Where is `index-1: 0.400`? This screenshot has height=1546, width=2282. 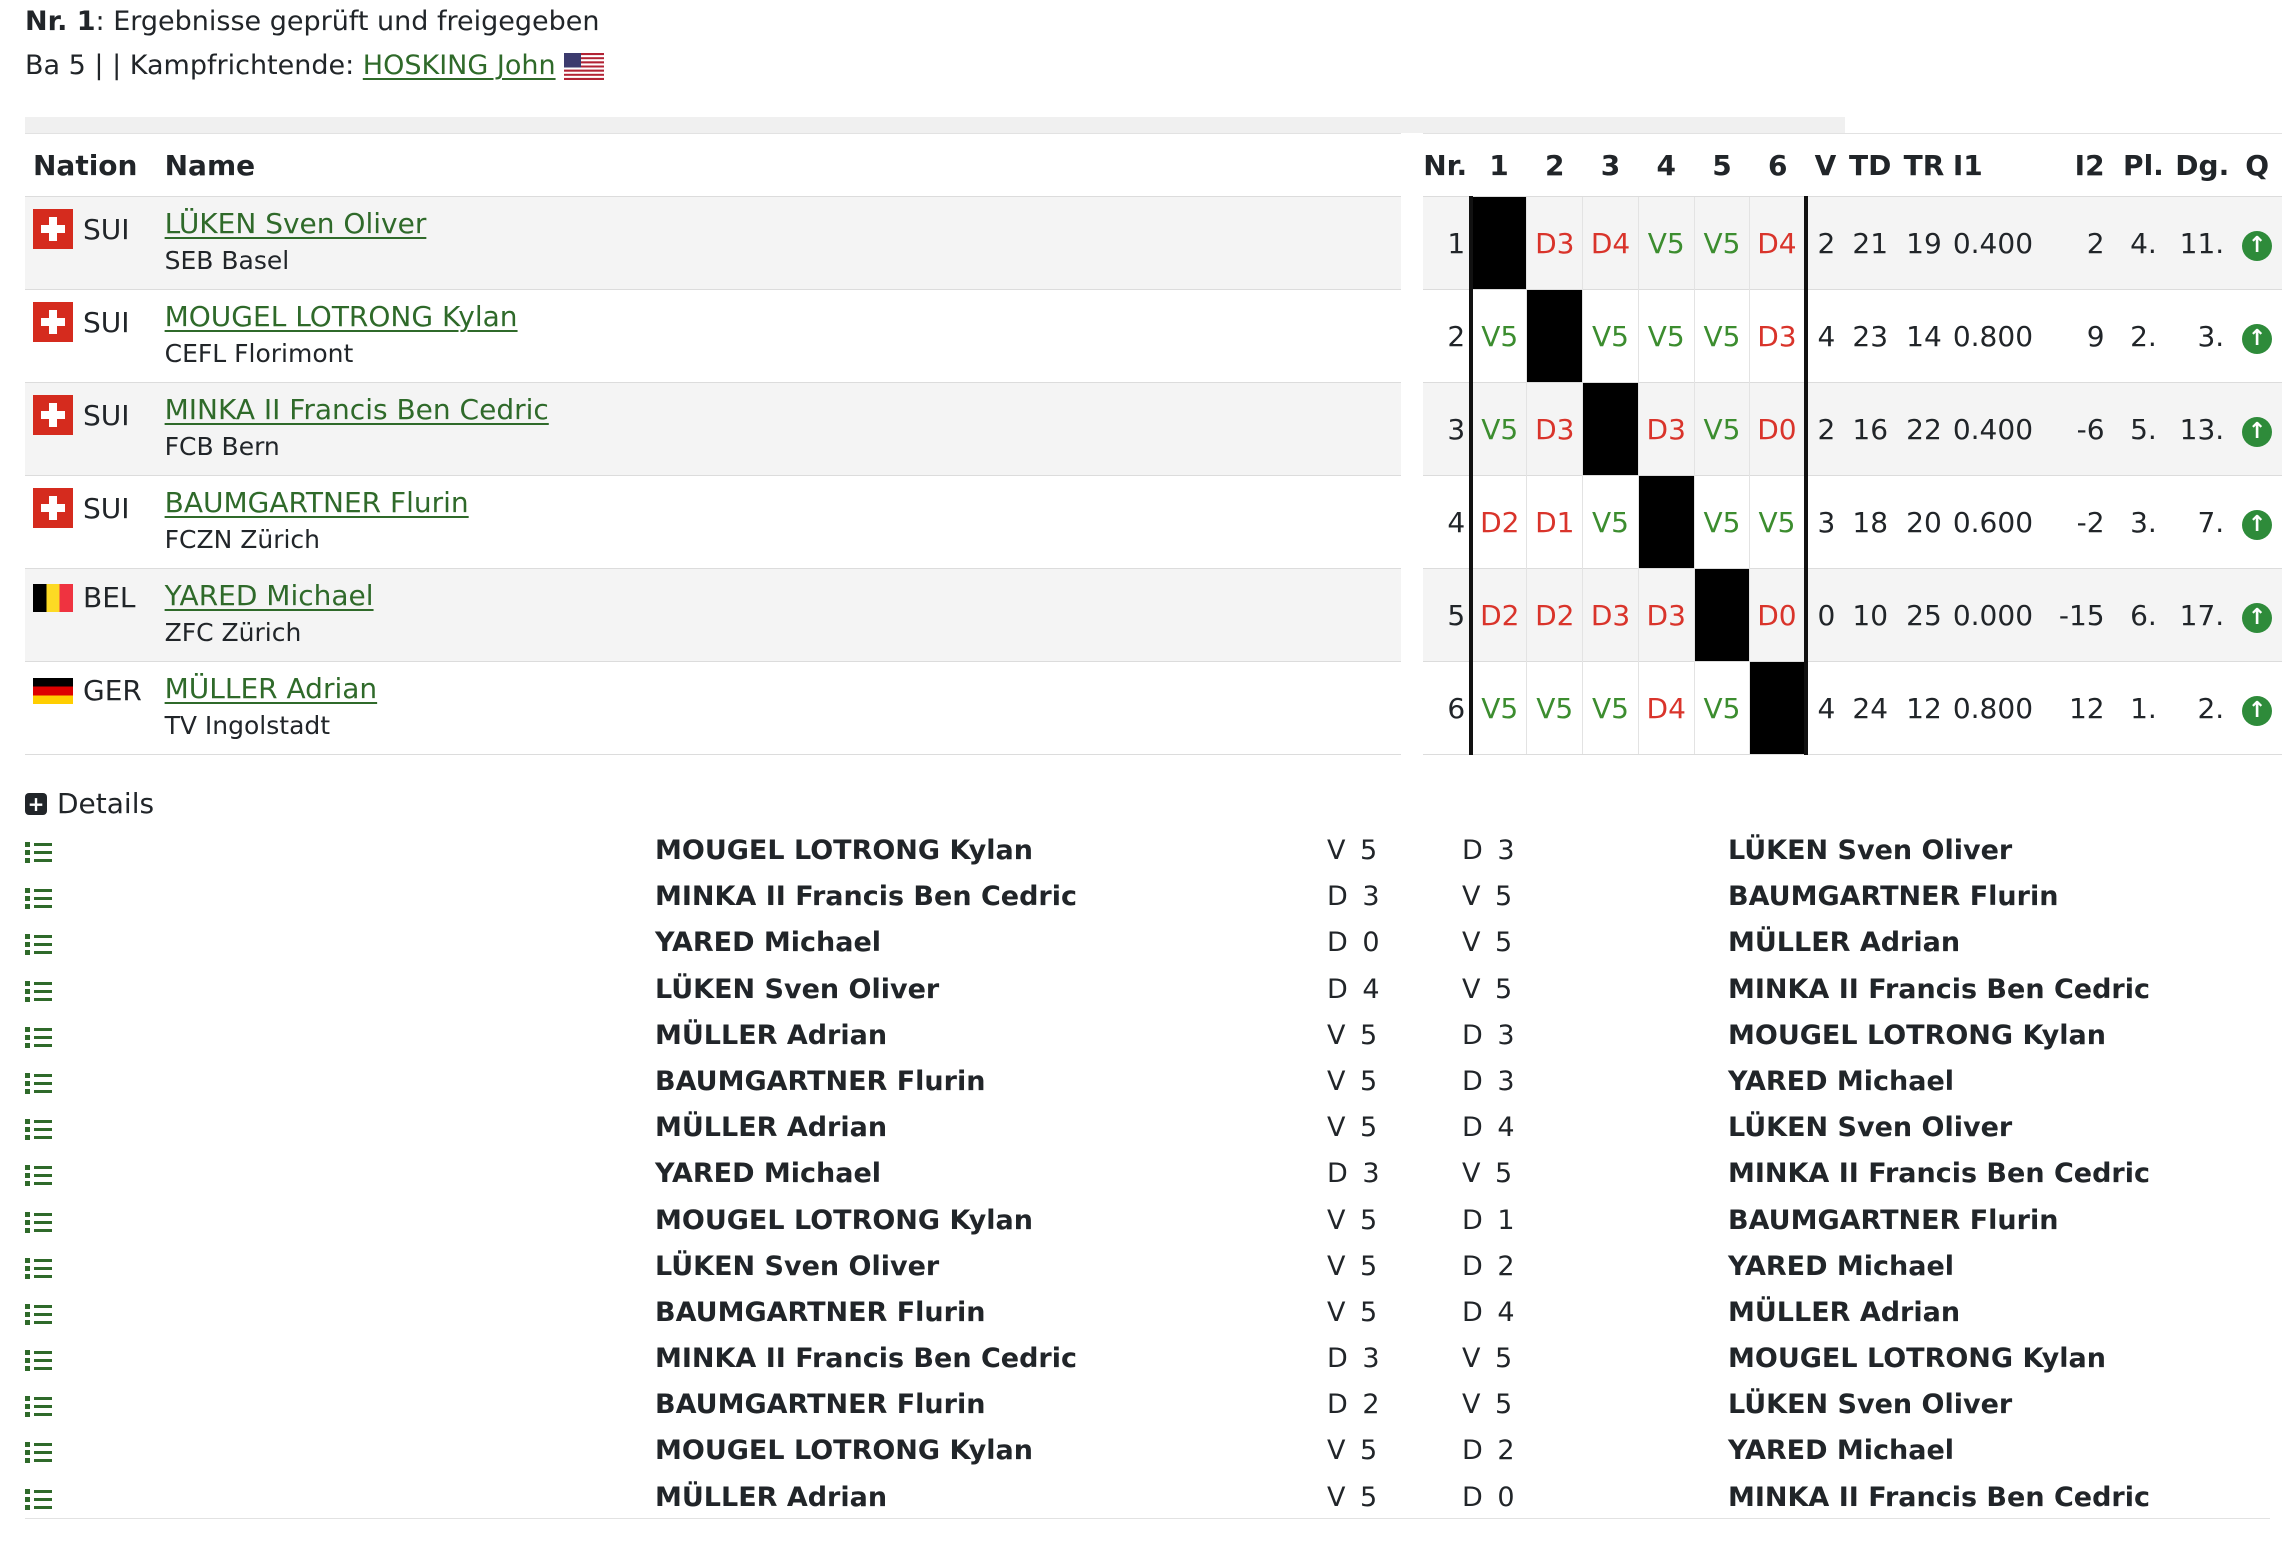
index-1: 0.400 is located at coordinates (1993, 243).